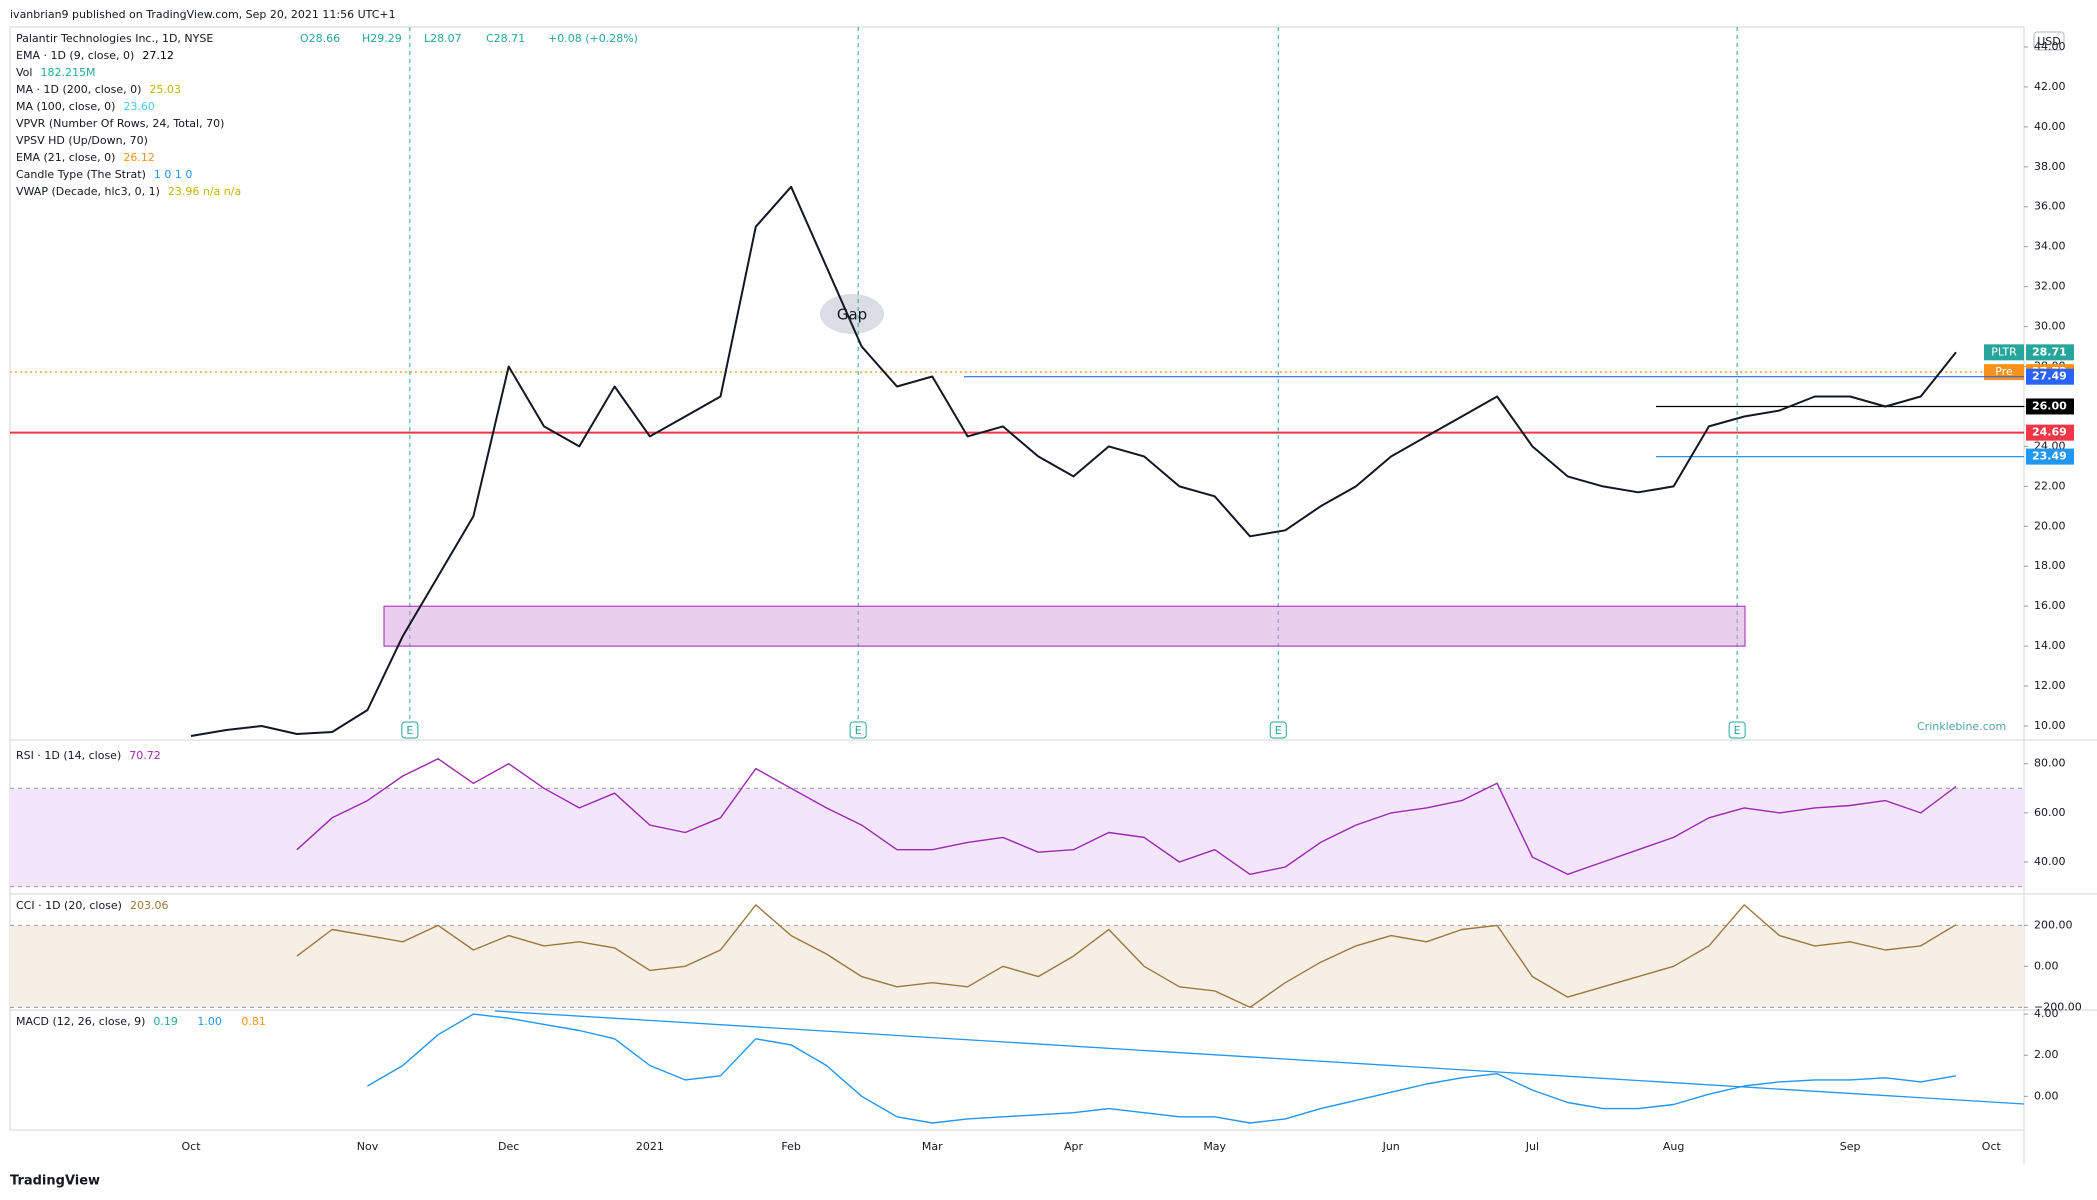 The height and width of the screenshot is (1200, 2097). What do you see at coordinates (1214, 1146) in the screenshot?
I see `x-tick-label: May` at bounding box center [1214, 1146].